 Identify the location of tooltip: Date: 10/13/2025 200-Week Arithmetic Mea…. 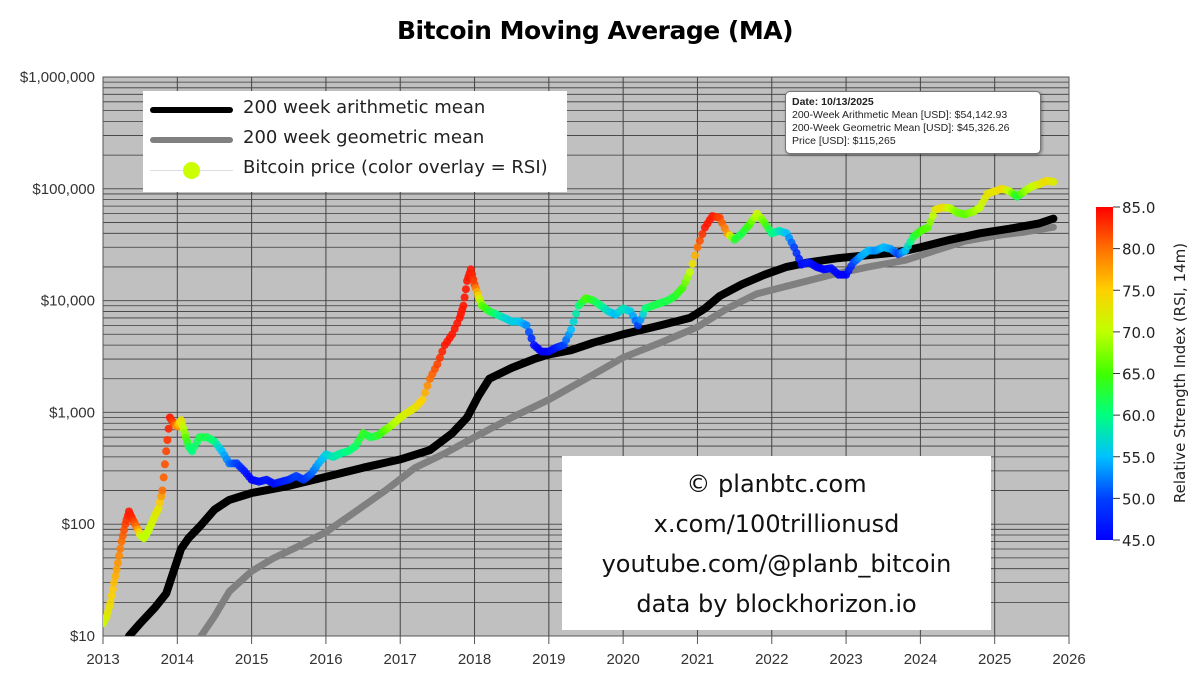
(913, 122).